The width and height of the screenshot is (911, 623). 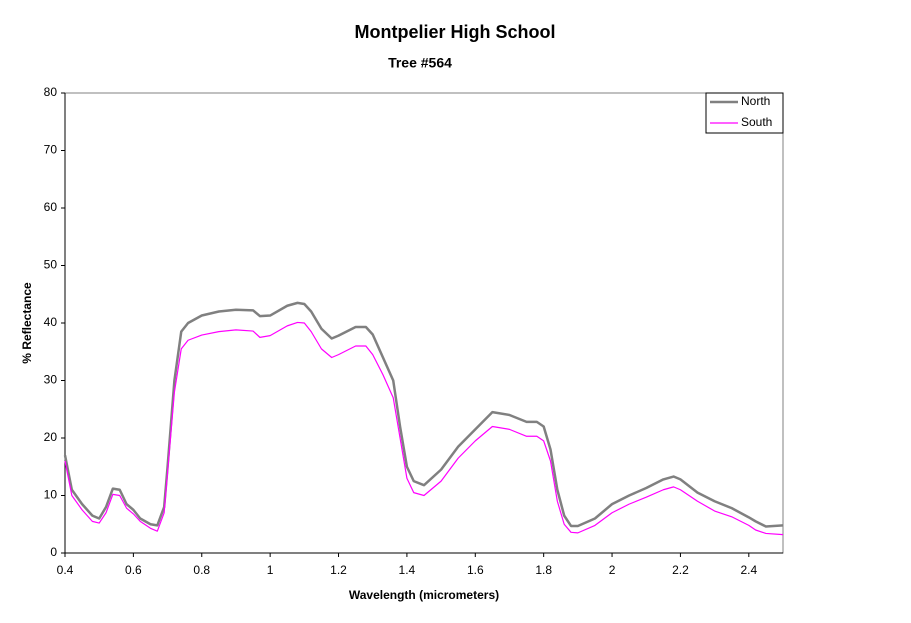 I want to click on chart-title: Montpelier High School, so click(x=455, y=32).